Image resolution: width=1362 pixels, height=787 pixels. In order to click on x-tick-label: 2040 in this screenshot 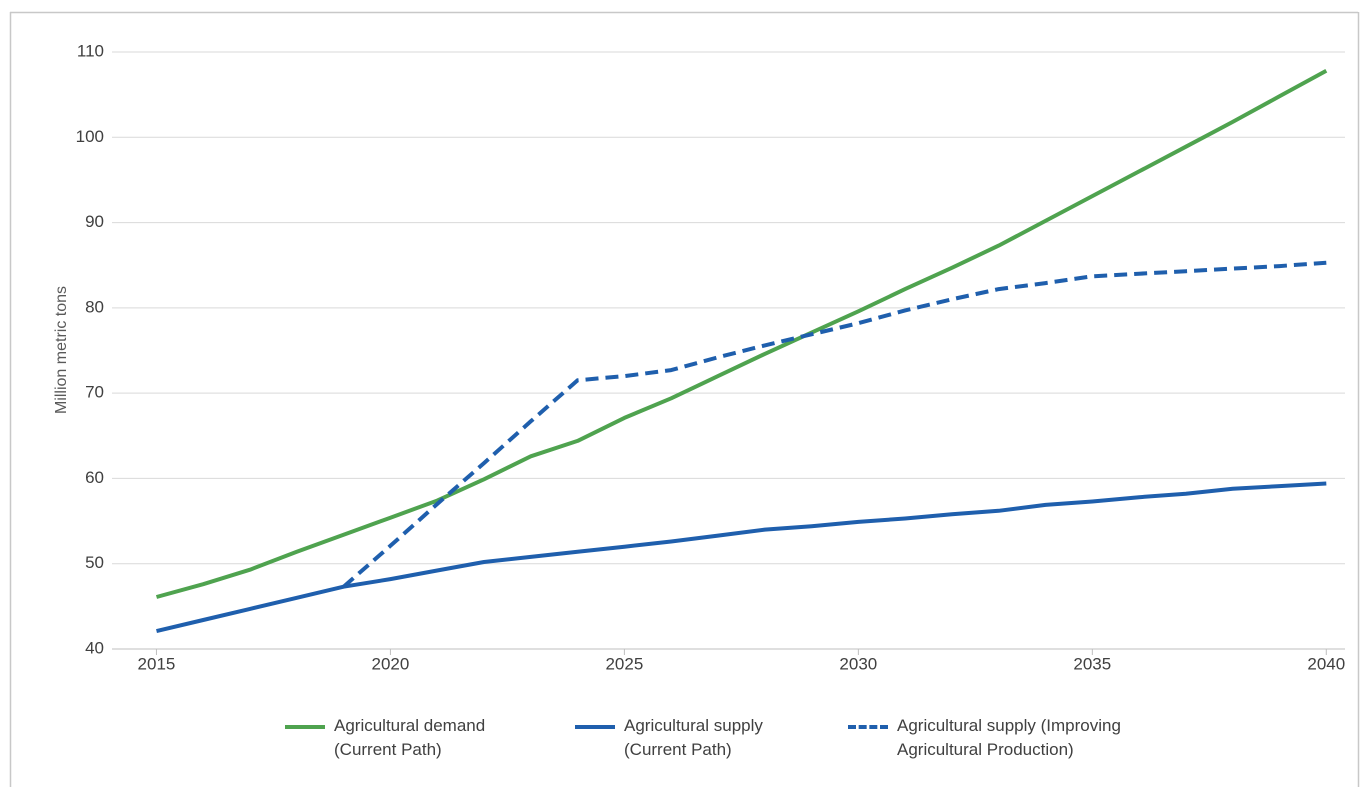, I will do `click(1326, 663)`.